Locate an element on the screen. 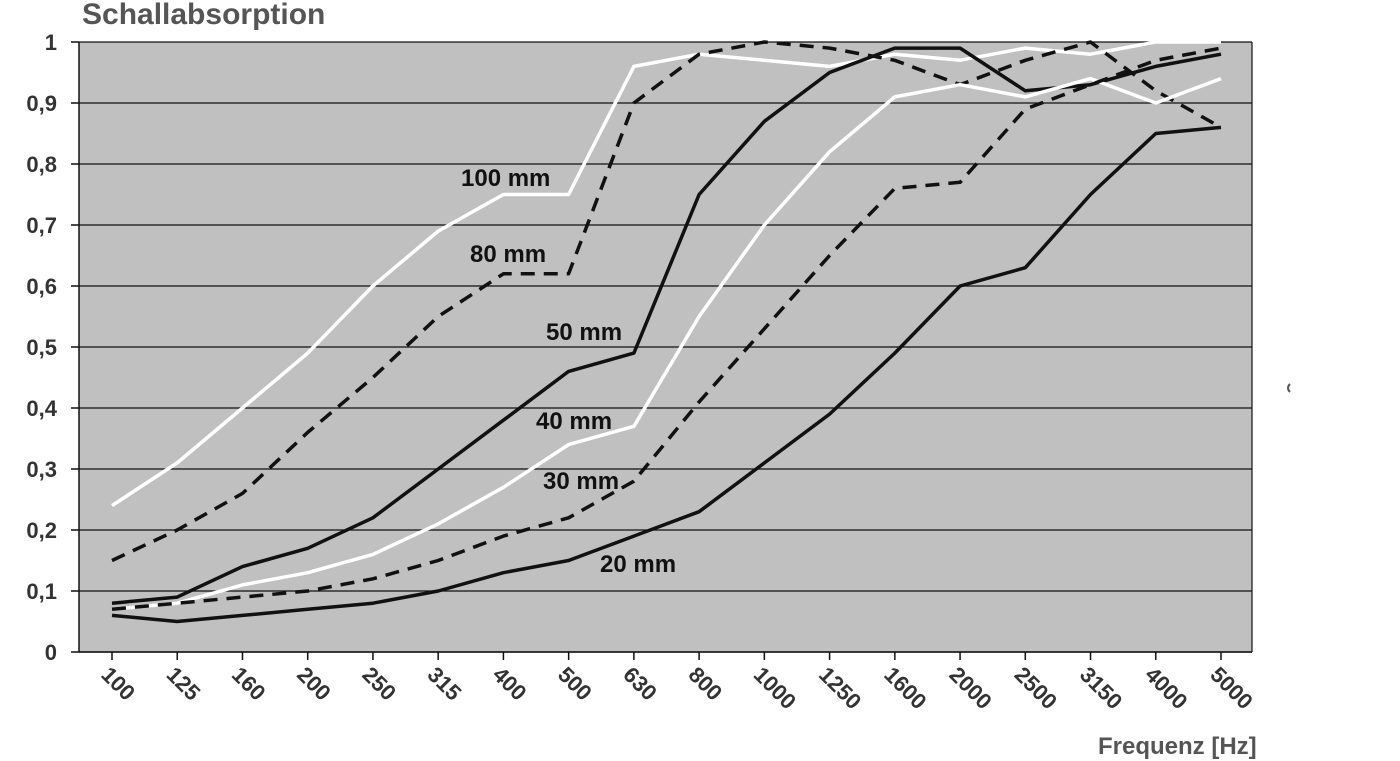  y-tick-label: 0,3 is located at coordinates (41, 469).